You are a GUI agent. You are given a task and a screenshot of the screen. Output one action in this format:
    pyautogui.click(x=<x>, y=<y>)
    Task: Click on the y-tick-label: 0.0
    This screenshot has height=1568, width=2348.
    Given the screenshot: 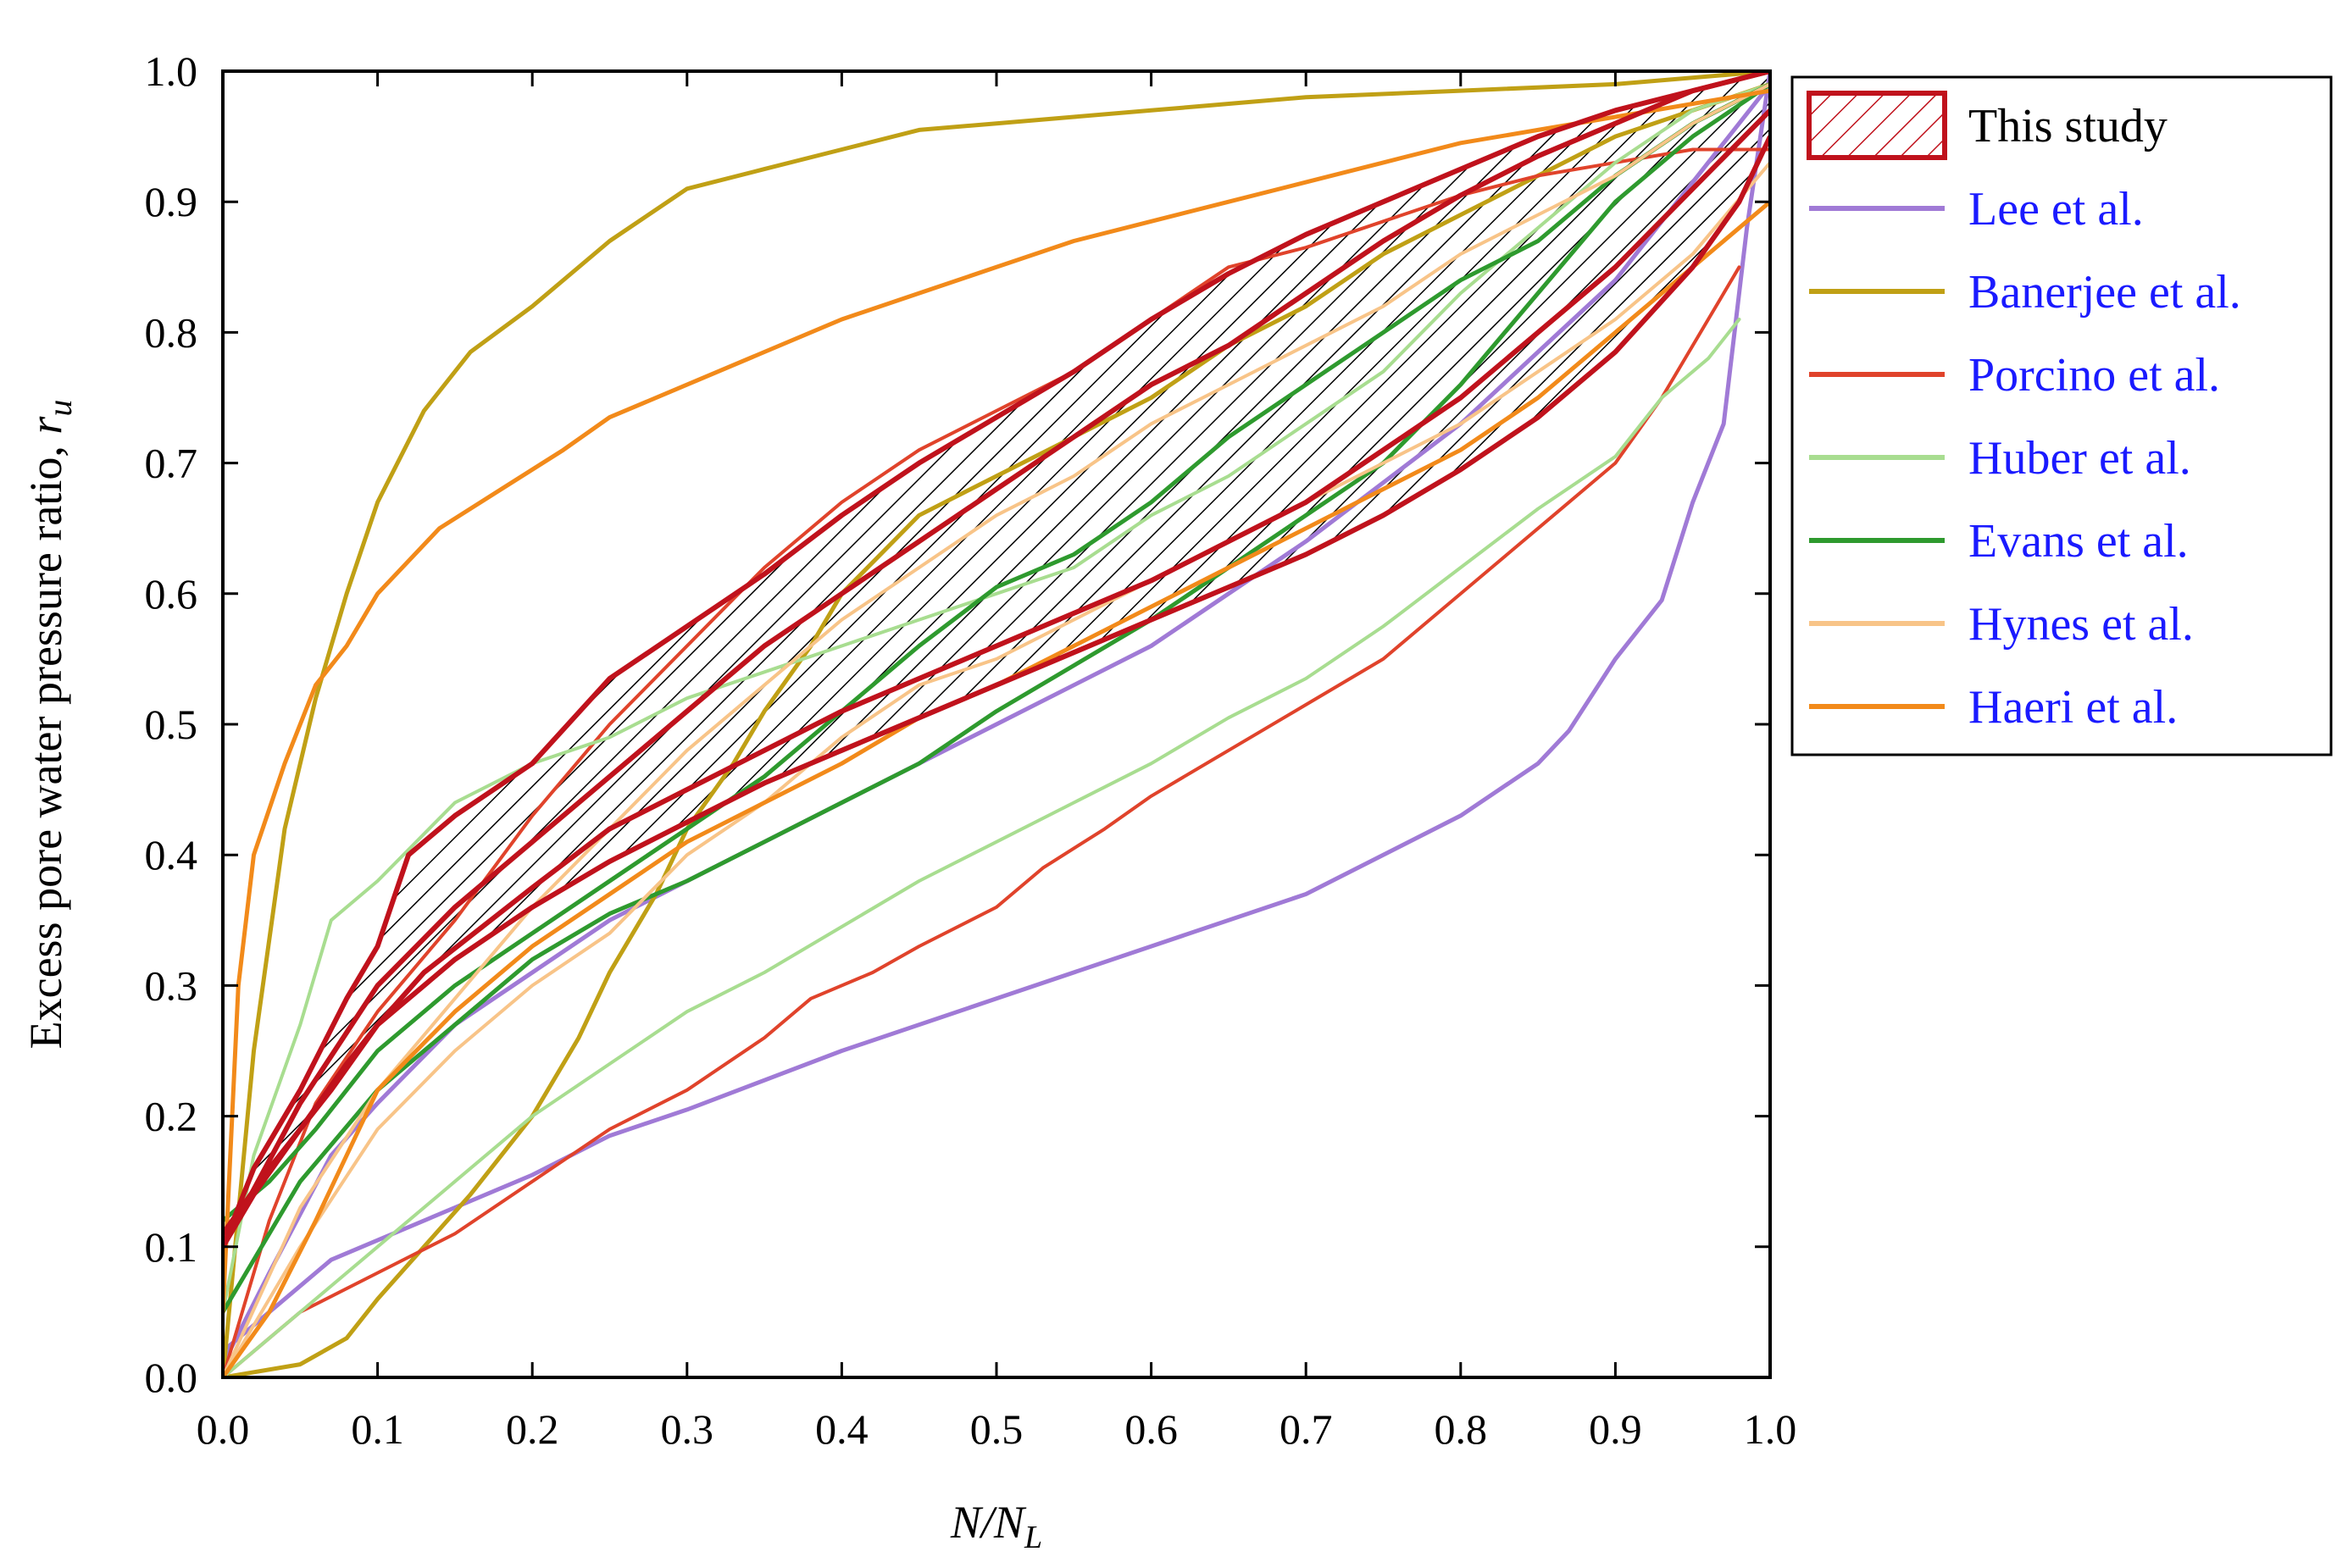 What is the action you would take?
    pyautogui.click(x=172, y=1377)
    